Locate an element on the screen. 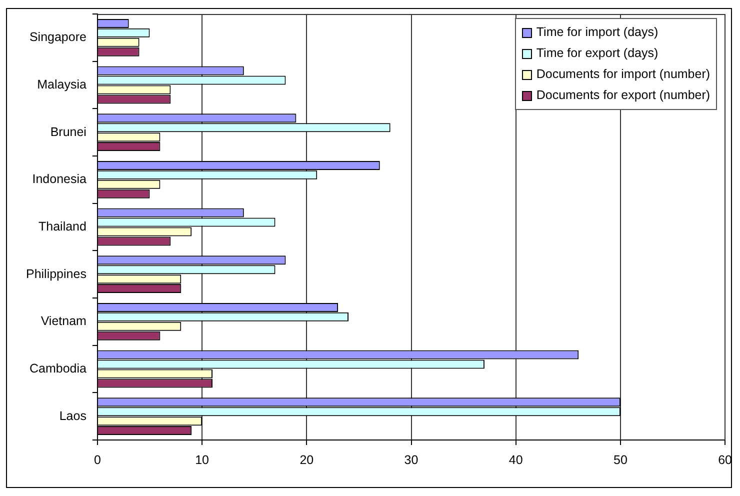 The height and width of the screenshot is (496, 740). y-tick-label: Malaysia is located at coordinates (61, 84).